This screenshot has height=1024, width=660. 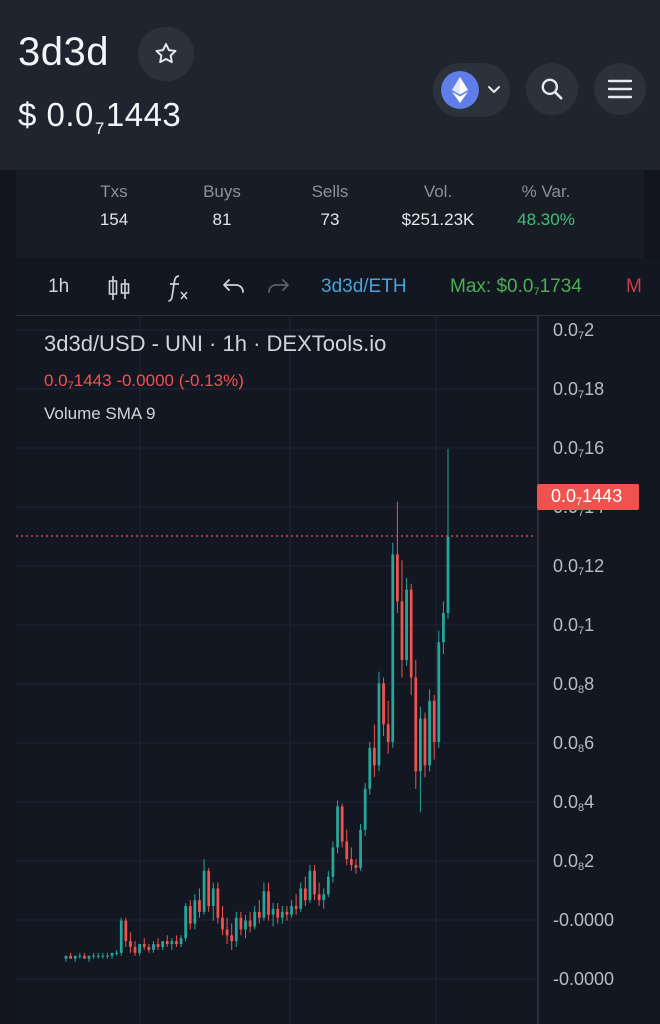 What do you see at coordinates (574, 685) in the screenshot?
I see `price-axis-label: 0.088` at bounding box center [574, 685].